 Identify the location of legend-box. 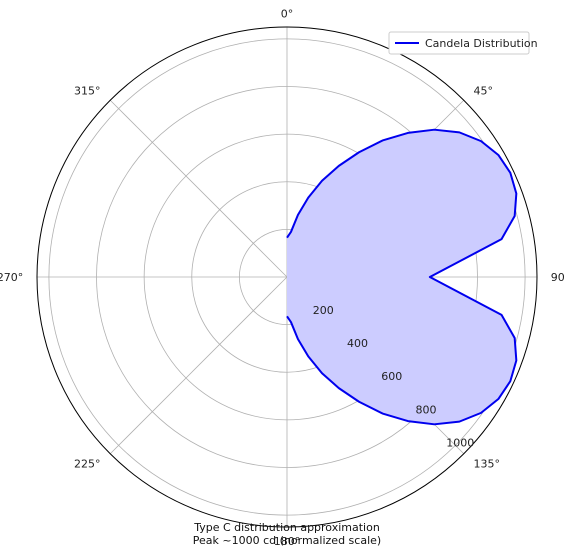
(459, 43).